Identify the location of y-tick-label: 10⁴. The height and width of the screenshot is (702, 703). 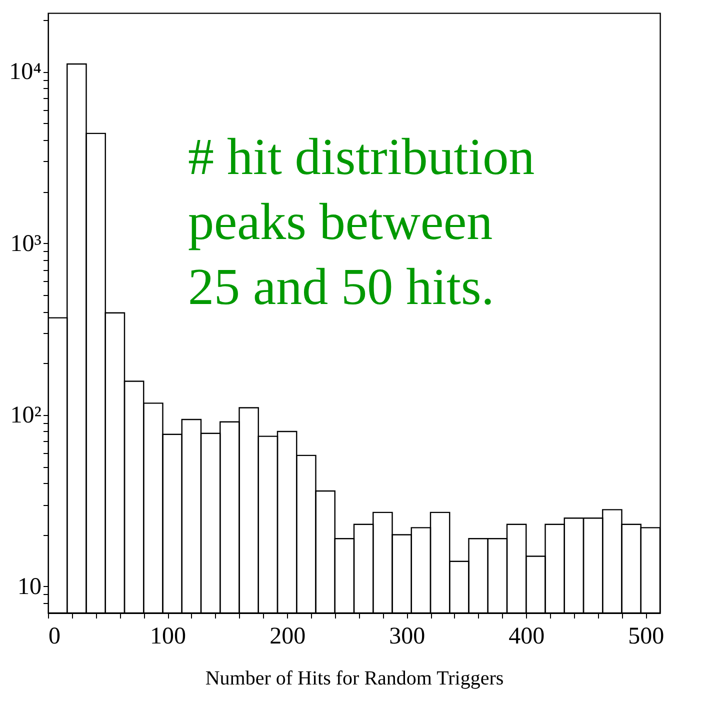
(25, 72).